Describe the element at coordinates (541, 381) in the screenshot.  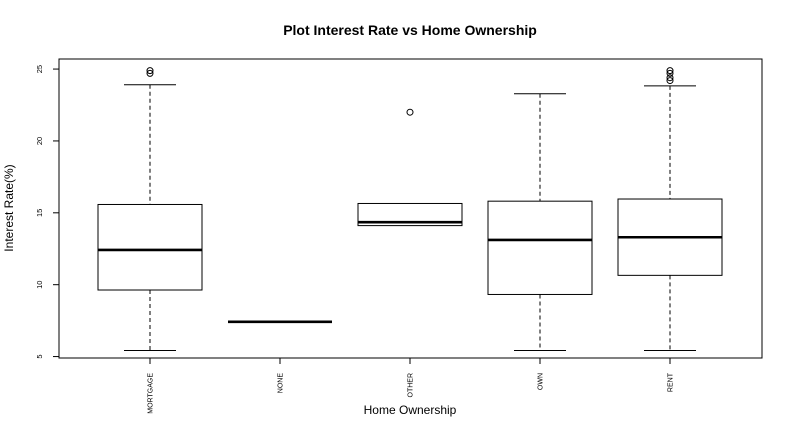
I see `x-tick-label-own: OWN` at that location.